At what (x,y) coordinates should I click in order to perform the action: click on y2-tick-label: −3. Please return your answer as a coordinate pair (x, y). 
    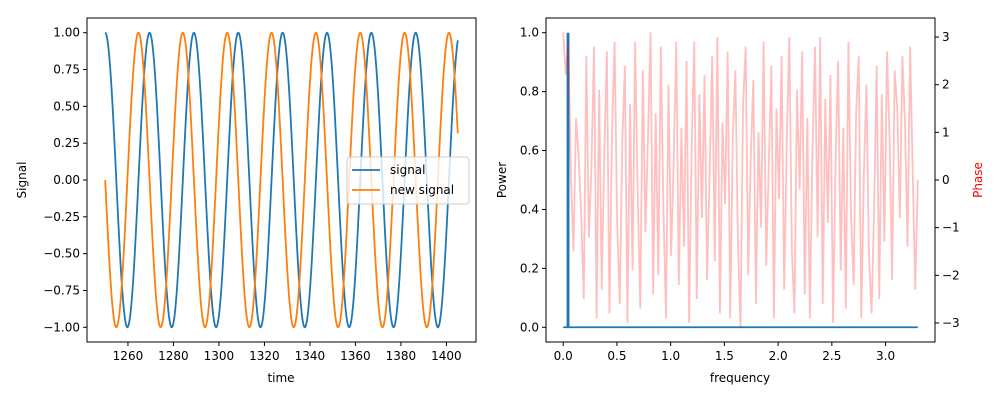
    Looking at the image, I should click on (951, 323).